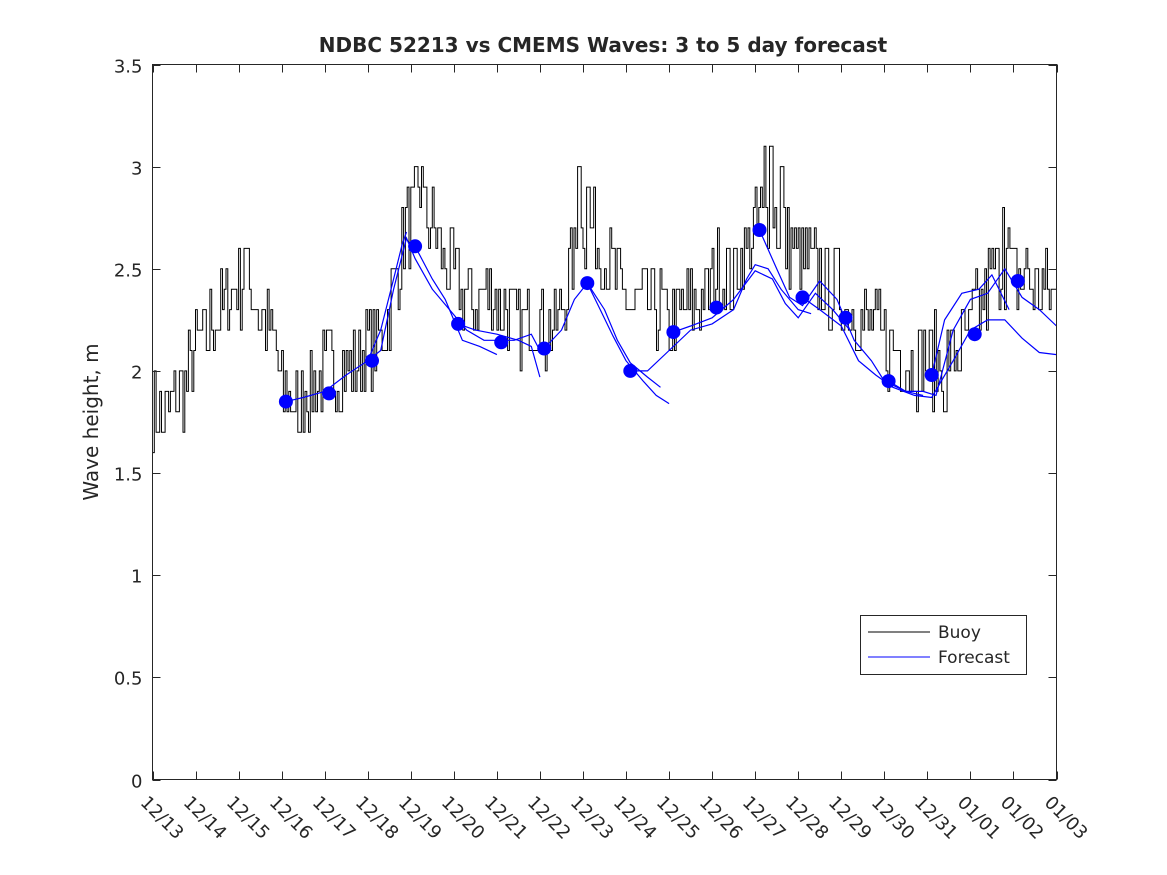 Image resolution: width=1167 pixels, height=875 pixels. What do you see at coordinates (136, 782) in the screenshot?
I see `y-tick-label: 0` at bounding box center [136, 782].